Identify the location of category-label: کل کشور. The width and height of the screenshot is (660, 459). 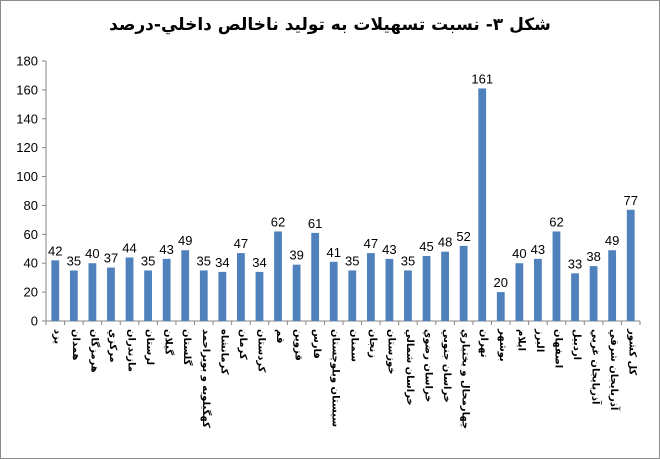
(632, 351).